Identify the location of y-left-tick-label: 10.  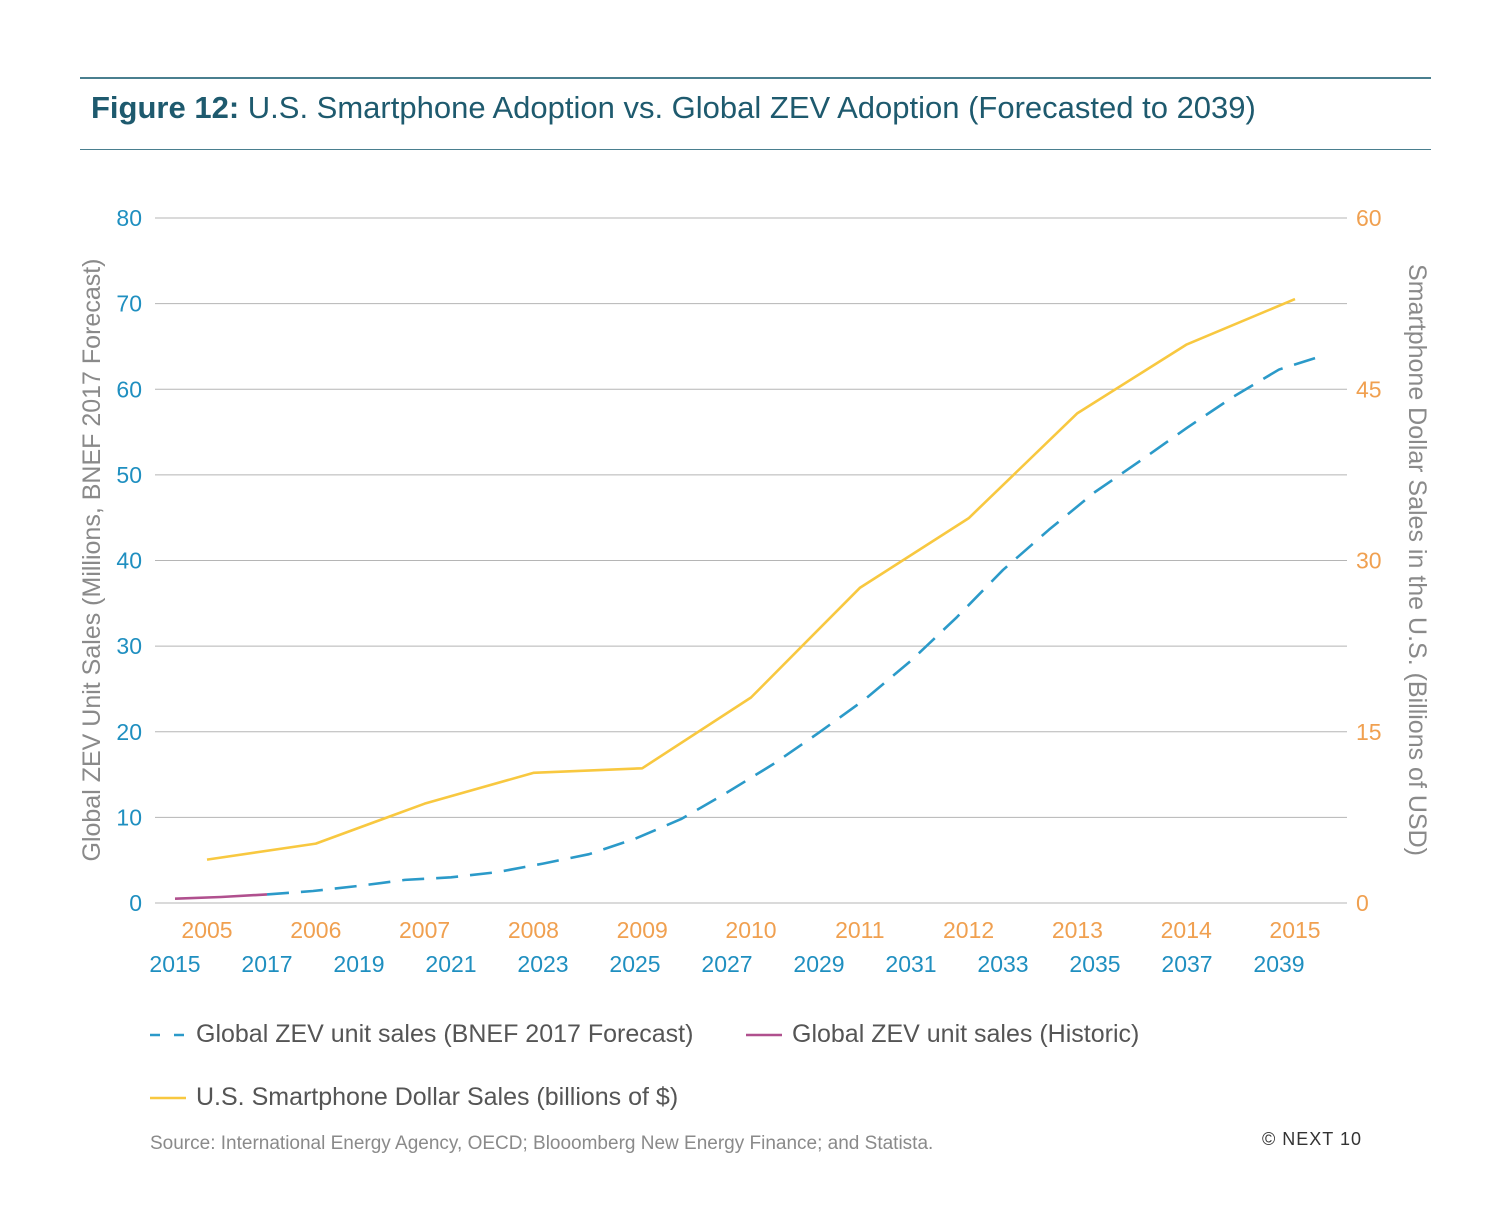
(129, 817).